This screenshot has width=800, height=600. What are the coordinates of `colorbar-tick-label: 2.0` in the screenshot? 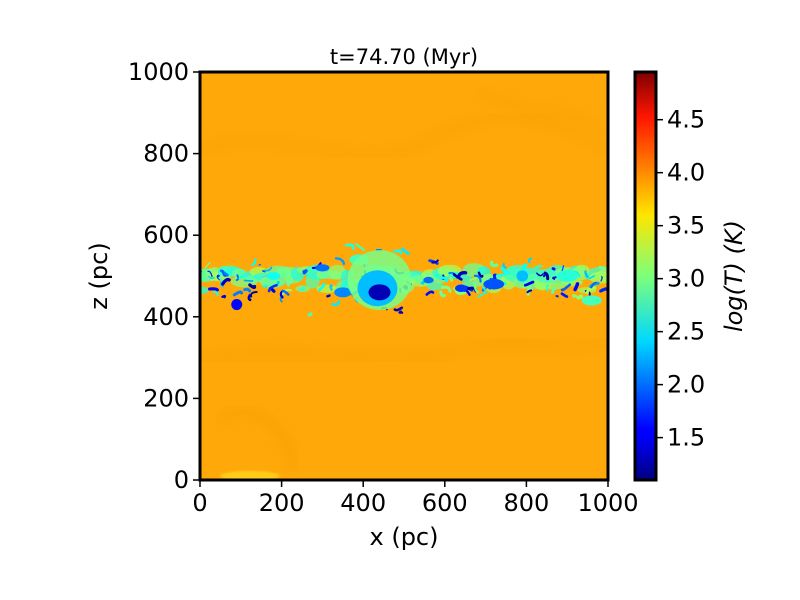 It's located at (686, 385).